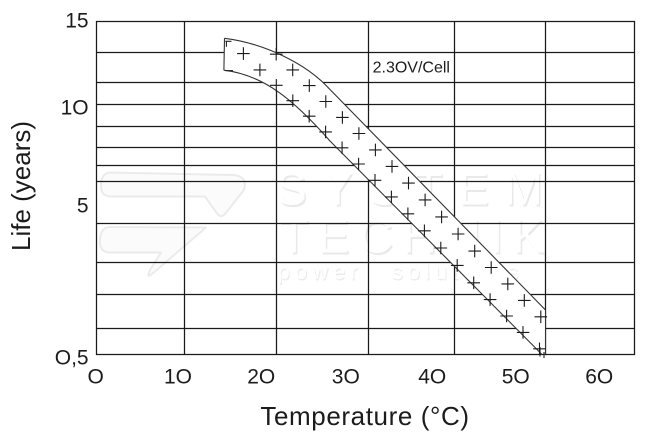  What do you see at coordinates (599, 377) in the screenshot?
I see `svg-text: 6O` at bounding box center [599, 377].